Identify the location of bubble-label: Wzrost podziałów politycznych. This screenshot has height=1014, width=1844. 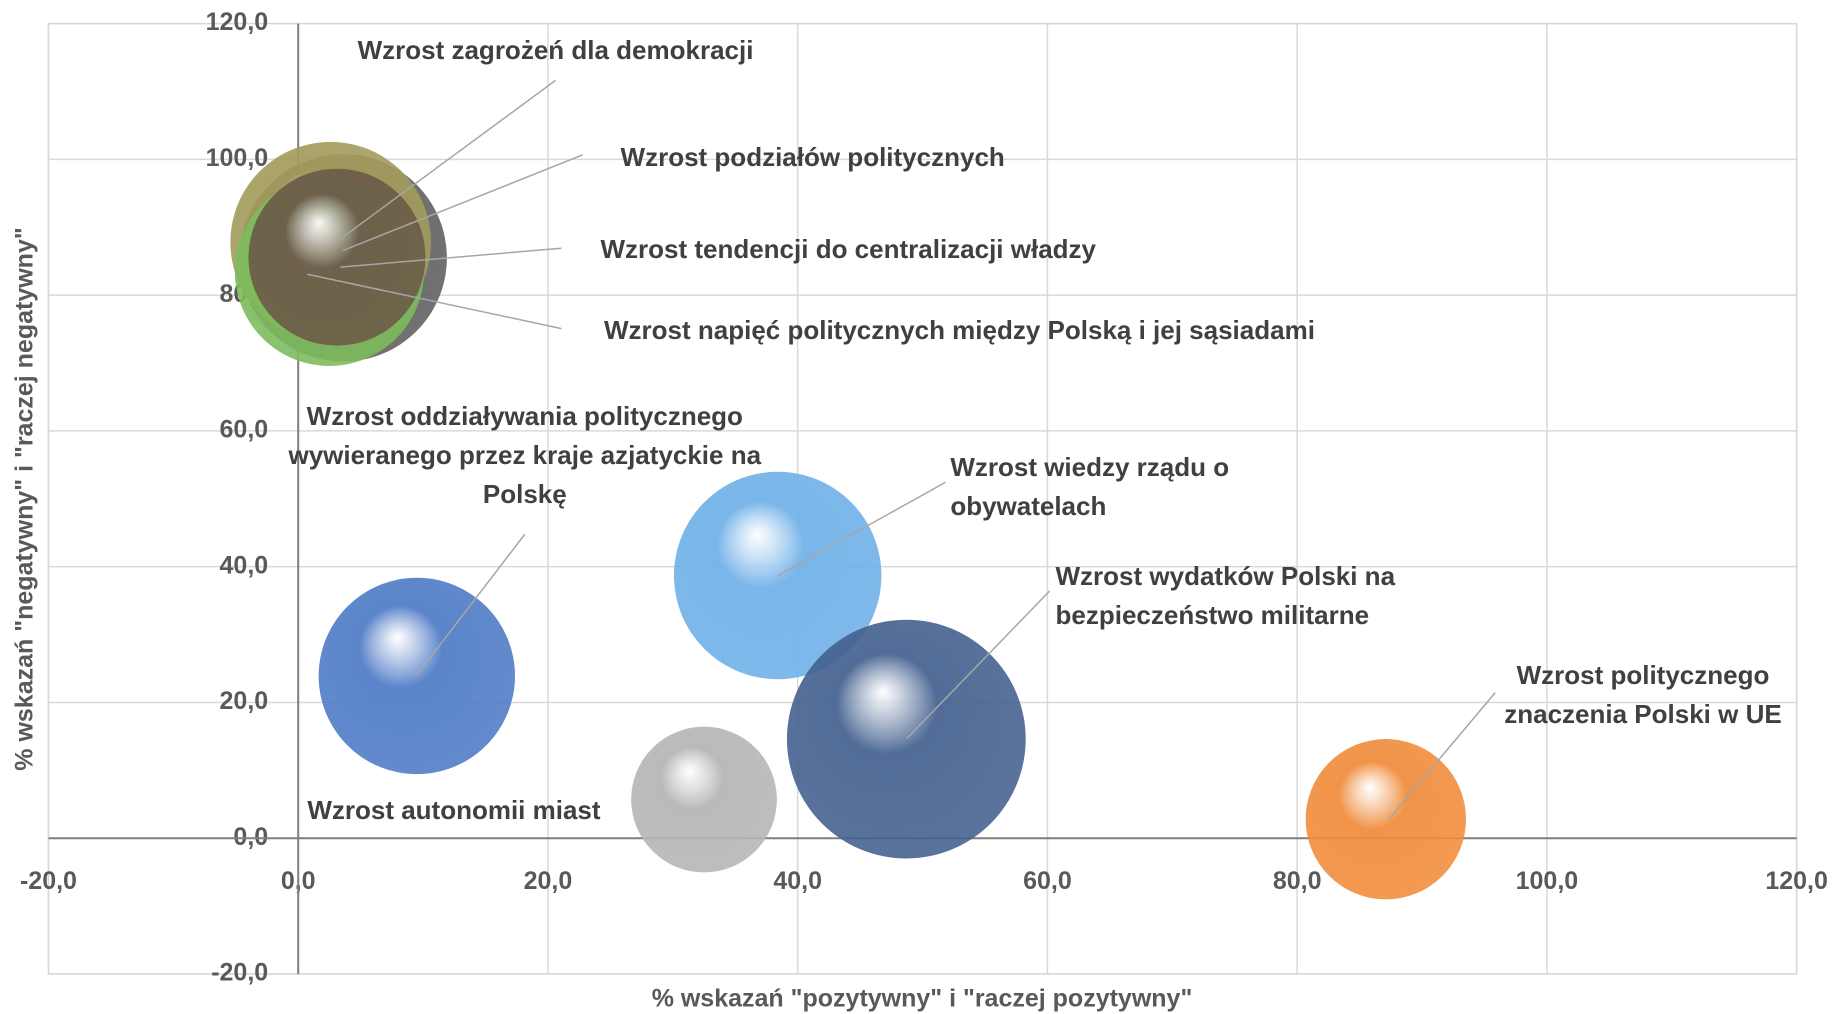
(812, 157).